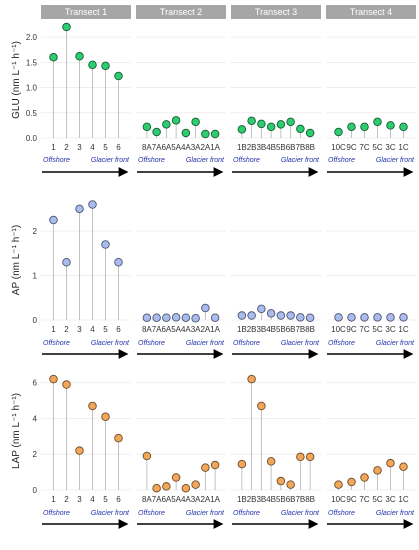 The width and height of the screenshot is (419, 550). I want to click on x-tick-label: 1A, so click(215, 329).